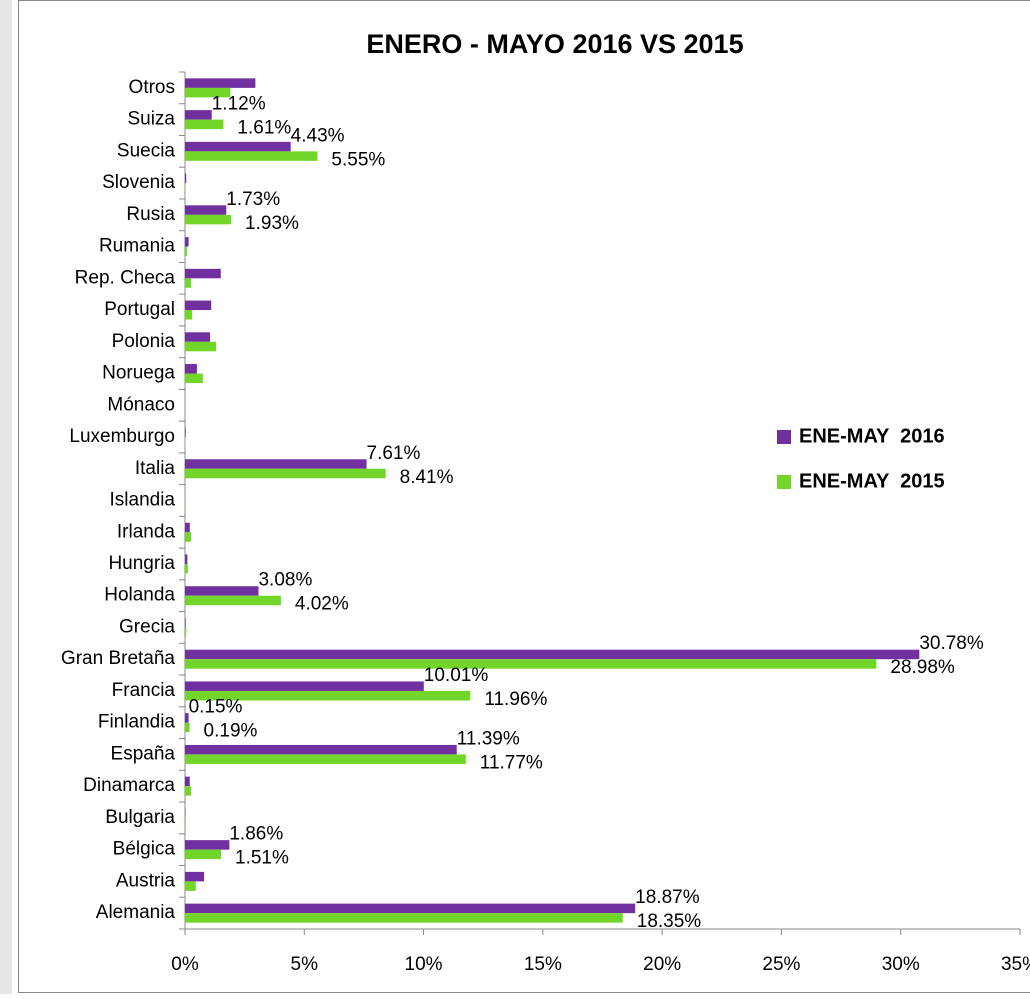 The width and height of the screenshot is (1030, 999). Describe the element at coordinates (151, 119) in the screenshot. I see `y-tick-label: Suiza` at that location.